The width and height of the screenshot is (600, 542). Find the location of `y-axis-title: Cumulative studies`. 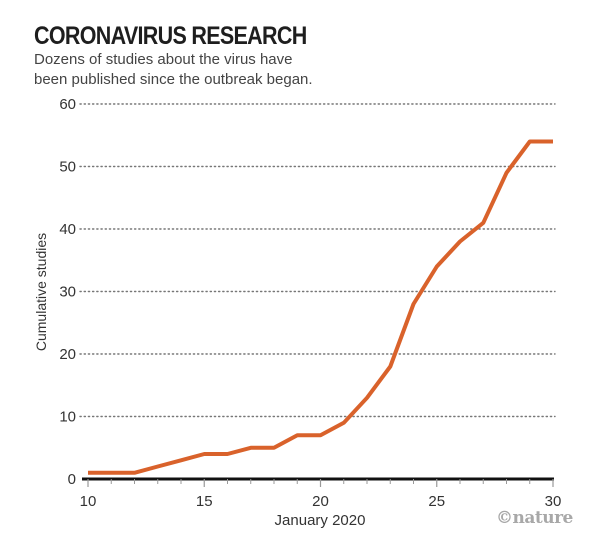

y-axis-title: Cumulative studies is located at coordinates (41, 292).